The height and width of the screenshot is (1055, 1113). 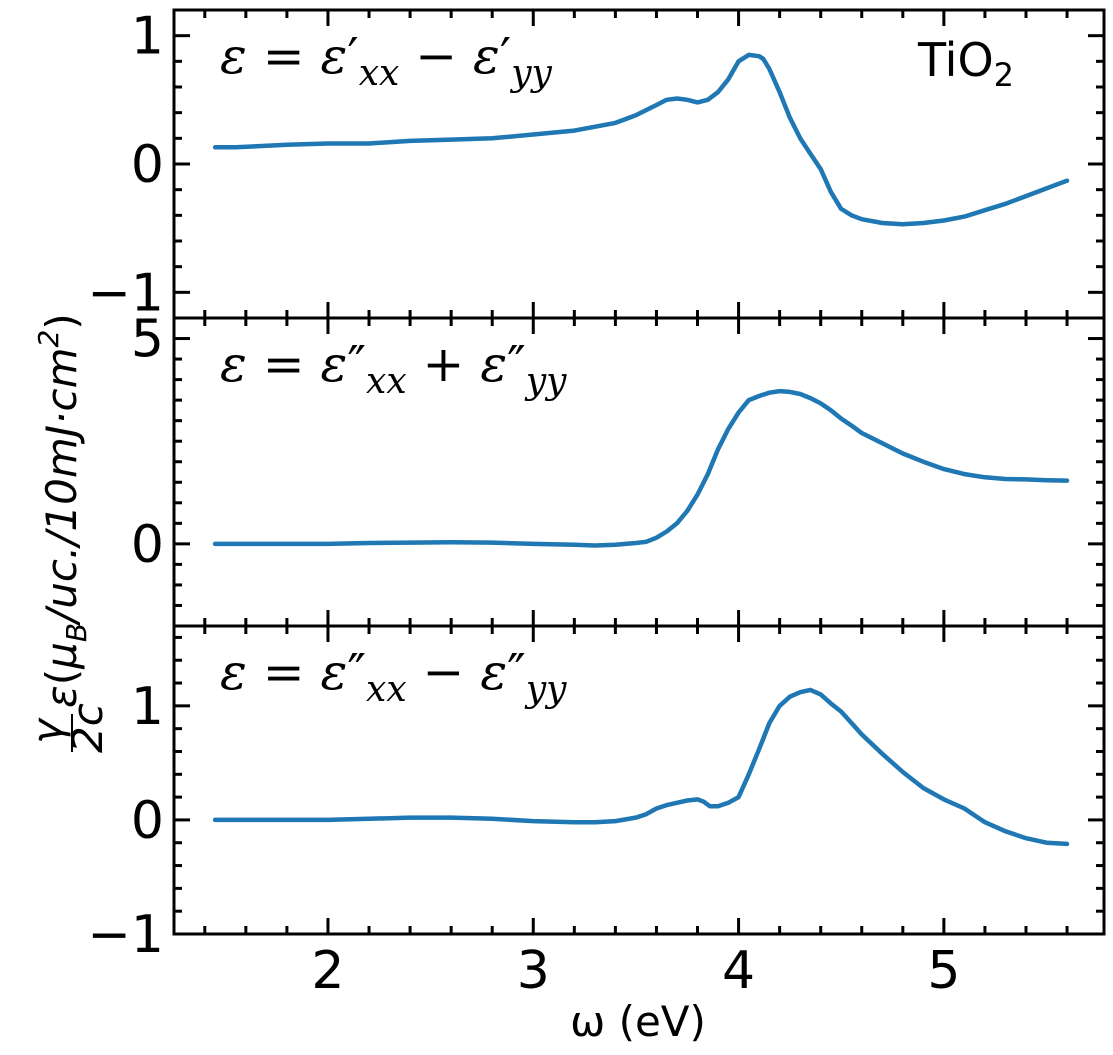 I want to click on x-axis: 2 3 4 5, so click(x=635, y=971).